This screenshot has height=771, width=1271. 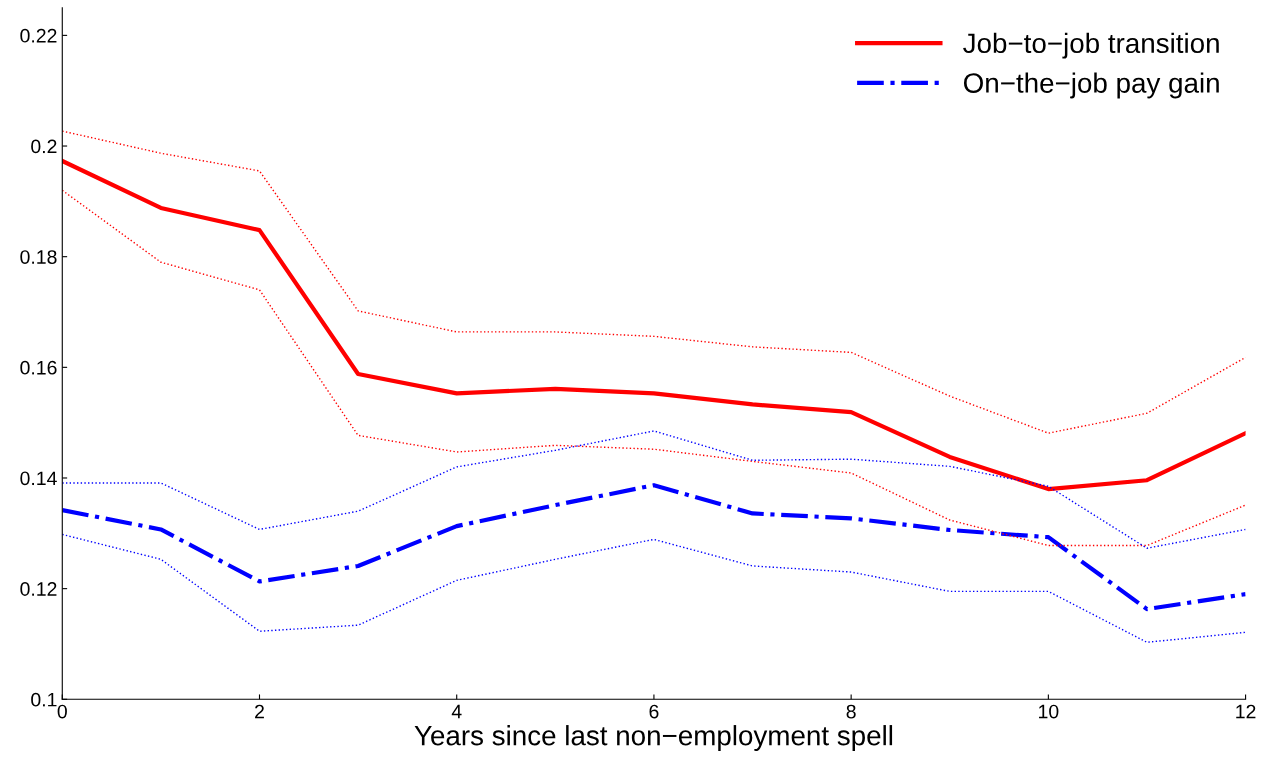 What do you see at coordinates (456, 711) in the screenshot?
I see `x-tick-label: 4` at bounding box center [456, 711].